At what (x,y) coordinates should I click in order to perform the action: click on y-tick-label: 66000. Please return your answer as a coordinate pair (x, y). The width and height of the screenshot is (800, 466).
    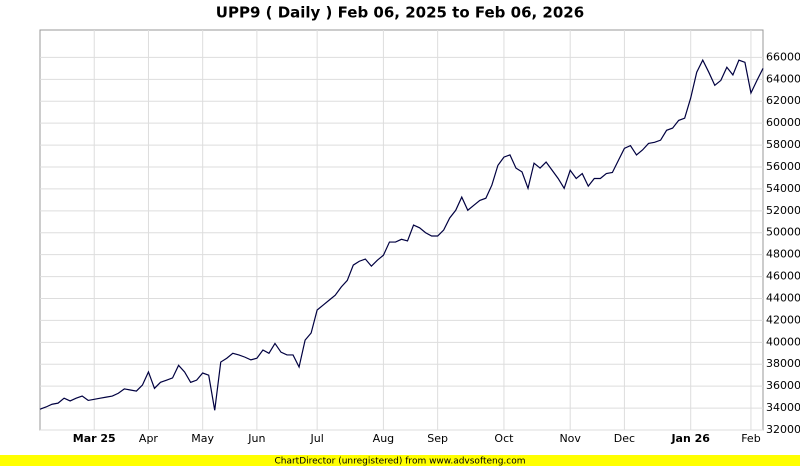
    Looking at the image, I should click on (783, 56).